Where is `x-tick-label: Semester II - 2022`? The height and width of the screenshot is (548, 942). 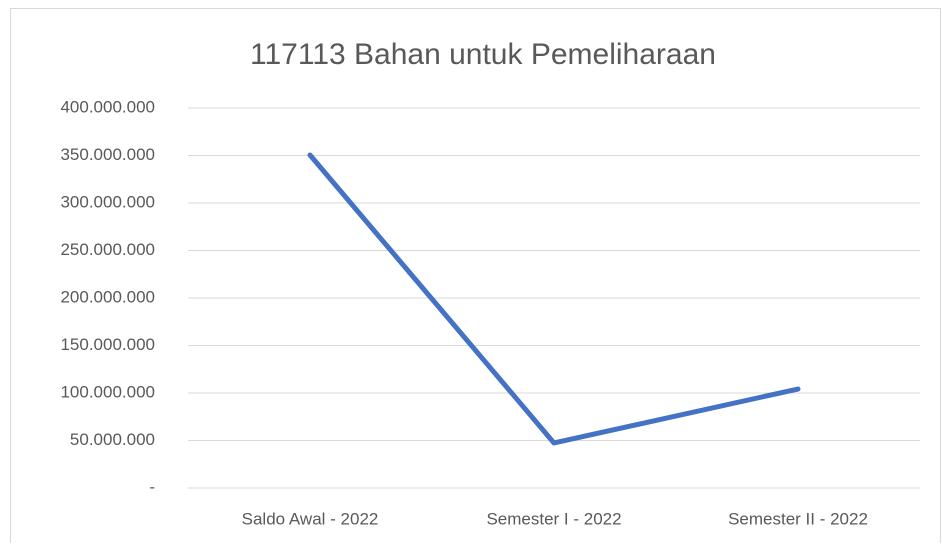
x-tick-label: Semester II - 2022 is located at coordinates (798, 518).